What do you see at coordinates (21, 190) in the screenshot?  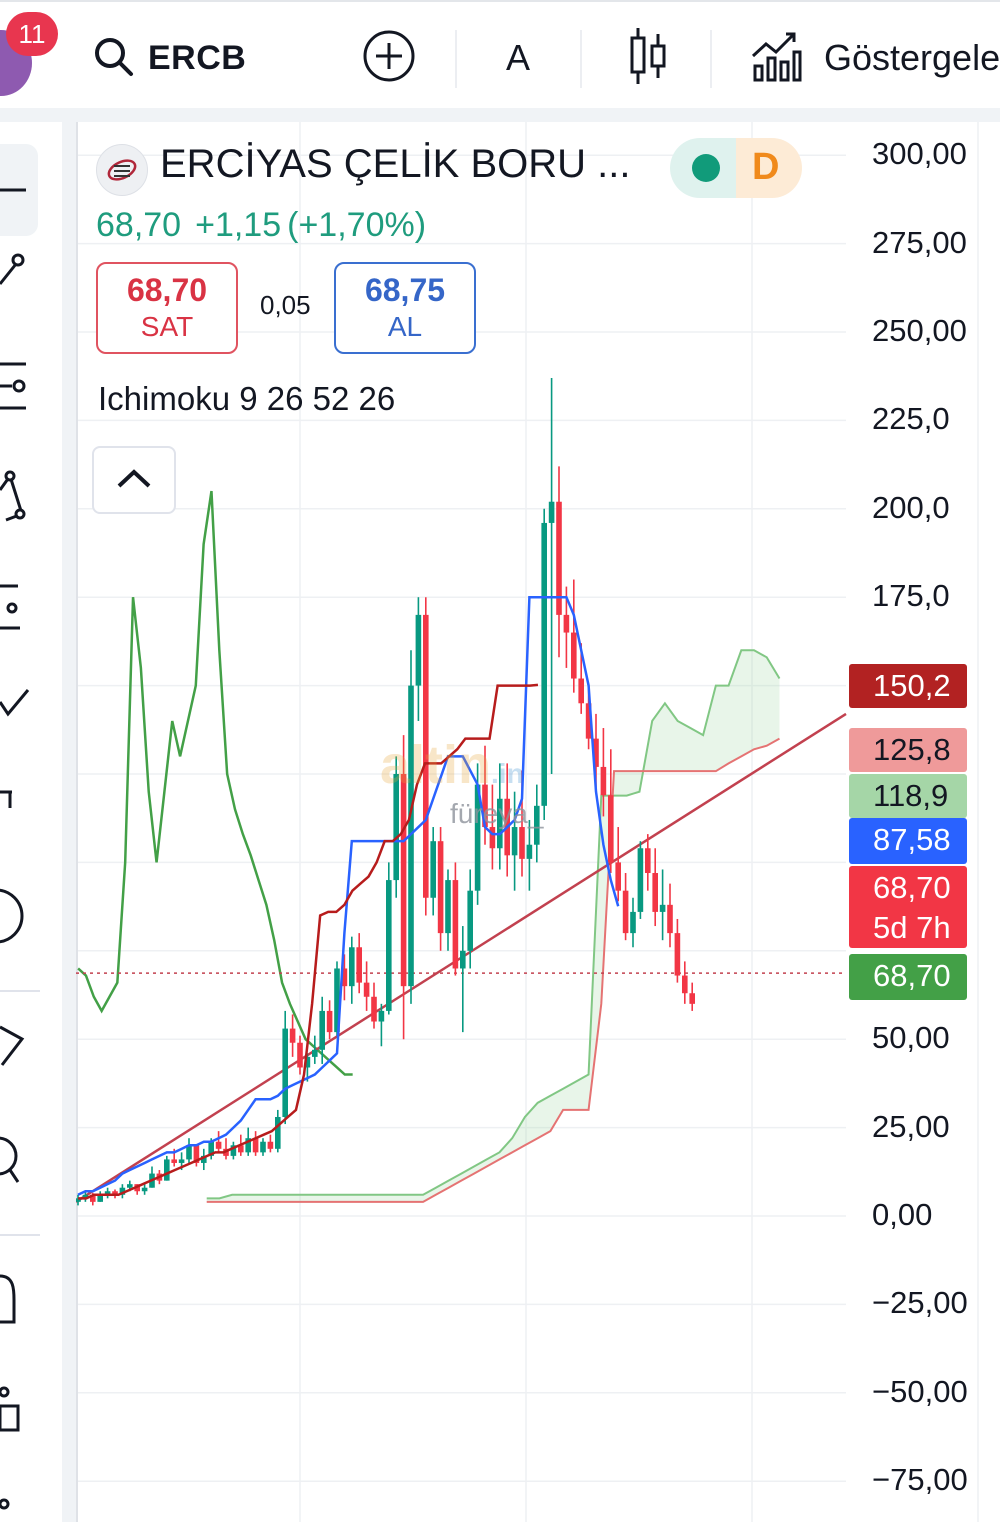 I see `cursor-tool-button` at bounding box center [21, 190].